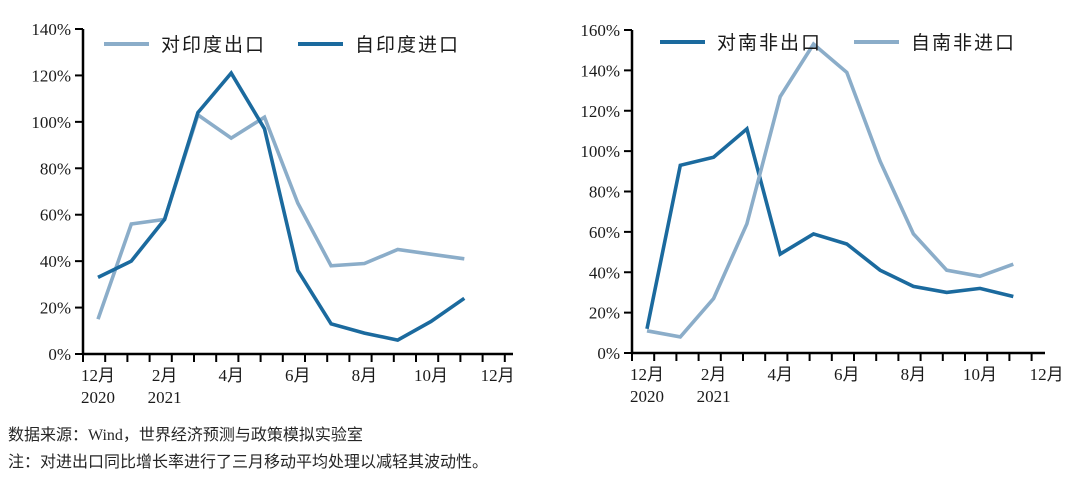 The image size is (1080, 481). I want to click on india-chart-legend: 对印度出口 自印度进口, so click(282, 43).